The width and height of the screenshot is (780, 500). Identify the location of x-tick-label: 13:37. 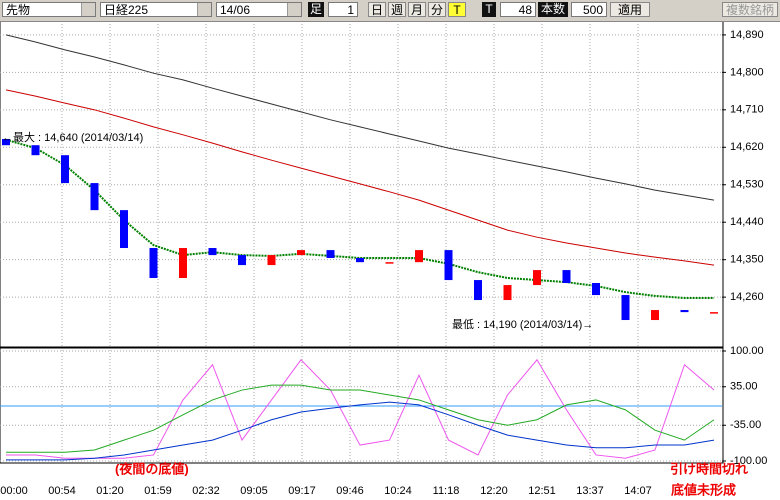
(590, 491).